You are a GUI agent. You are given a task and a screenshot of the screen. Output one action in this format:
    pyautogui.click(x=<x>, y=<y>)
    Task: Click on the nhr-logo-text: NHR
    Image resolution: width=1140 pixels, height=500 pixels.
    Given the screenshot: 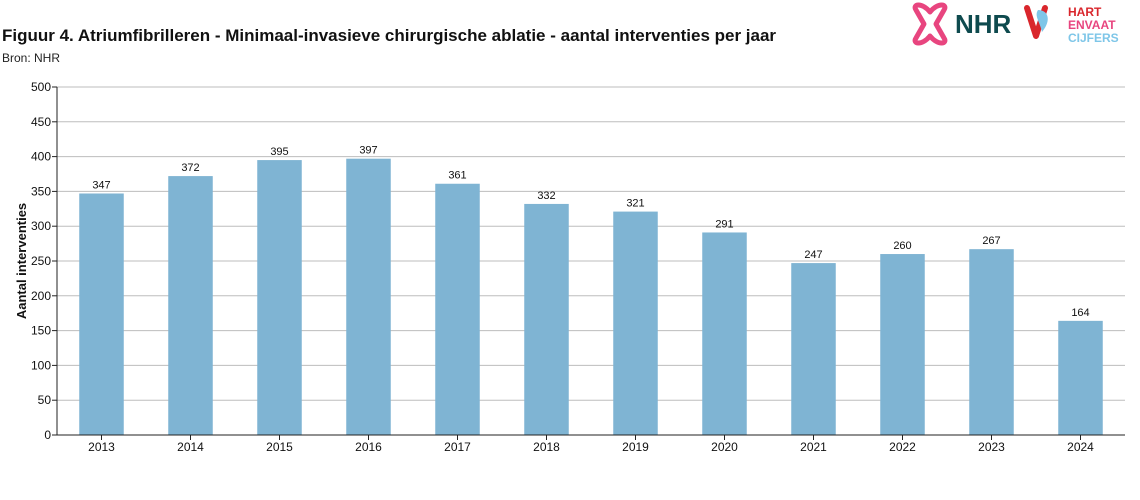 What is the action you would take?
    pyautogui.click(x=983, y=24)
    